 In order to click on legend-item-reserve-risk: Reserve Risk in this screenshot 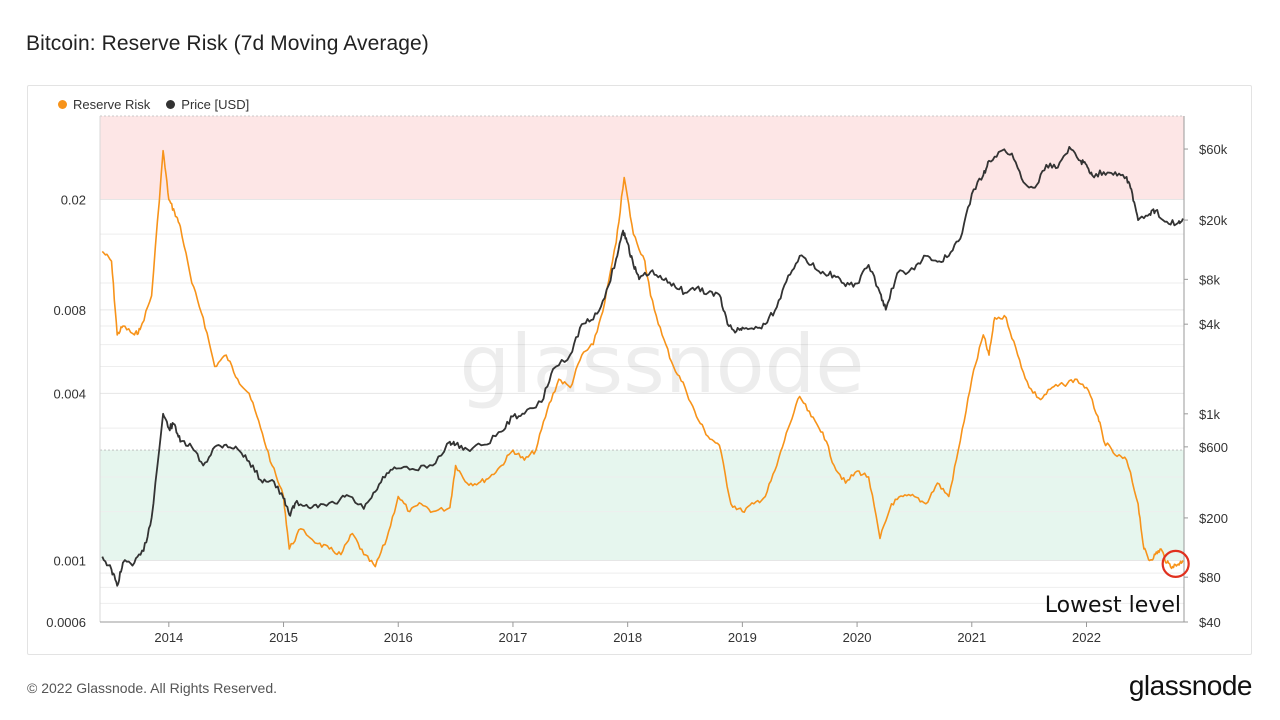, I will do `click(104, 104)`.